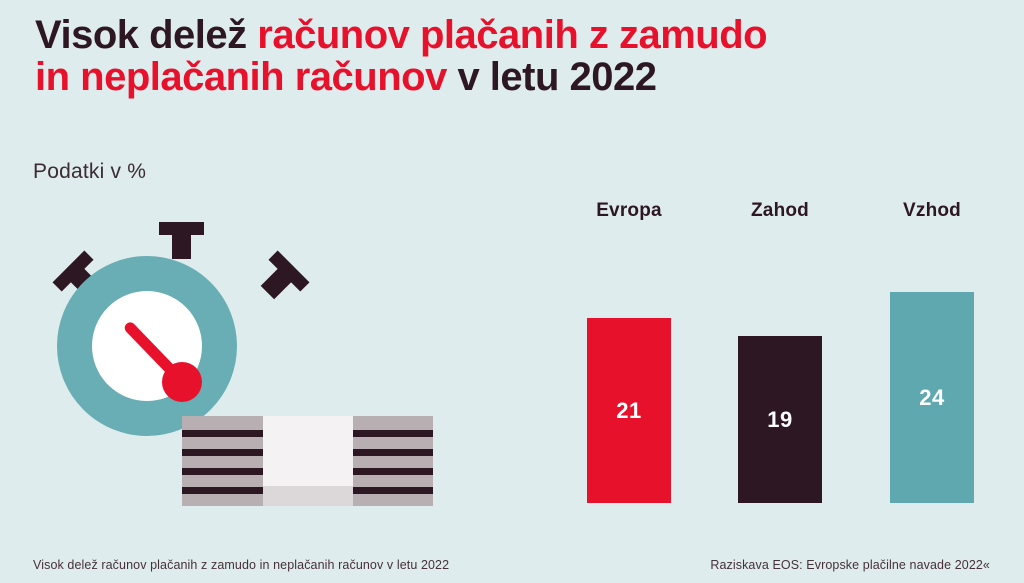 The height and width of the screenshot is (583, 1024). What do you see at coordinates (222, 461) in the screenshot?
I see `bill-stack-left` at bounding box center [222, 461].